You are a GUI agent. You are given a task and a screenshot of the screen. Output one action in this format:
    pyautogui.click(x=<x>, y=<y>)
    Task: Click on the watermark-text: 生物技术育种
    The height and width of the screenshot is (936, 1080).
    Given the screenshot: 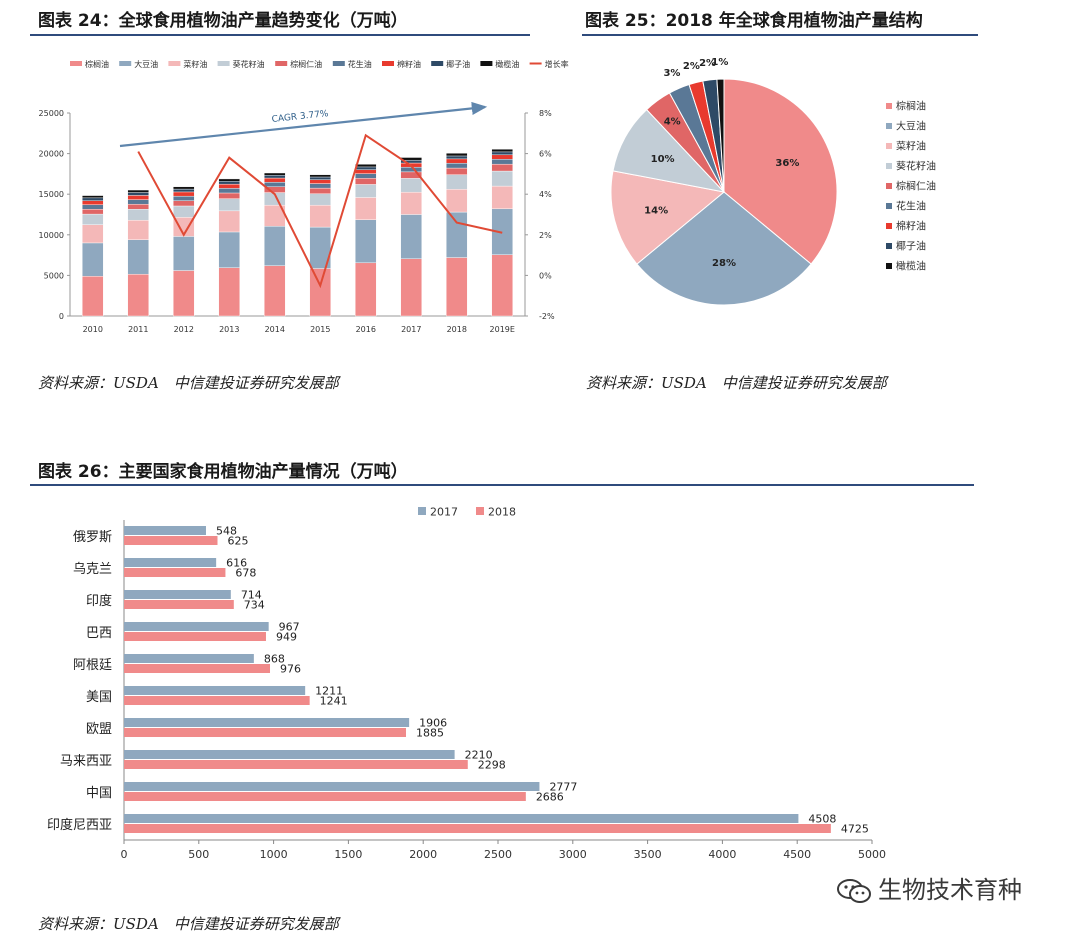 What is the action you would take?
    pyautogui.click(x=950, y=890)
    